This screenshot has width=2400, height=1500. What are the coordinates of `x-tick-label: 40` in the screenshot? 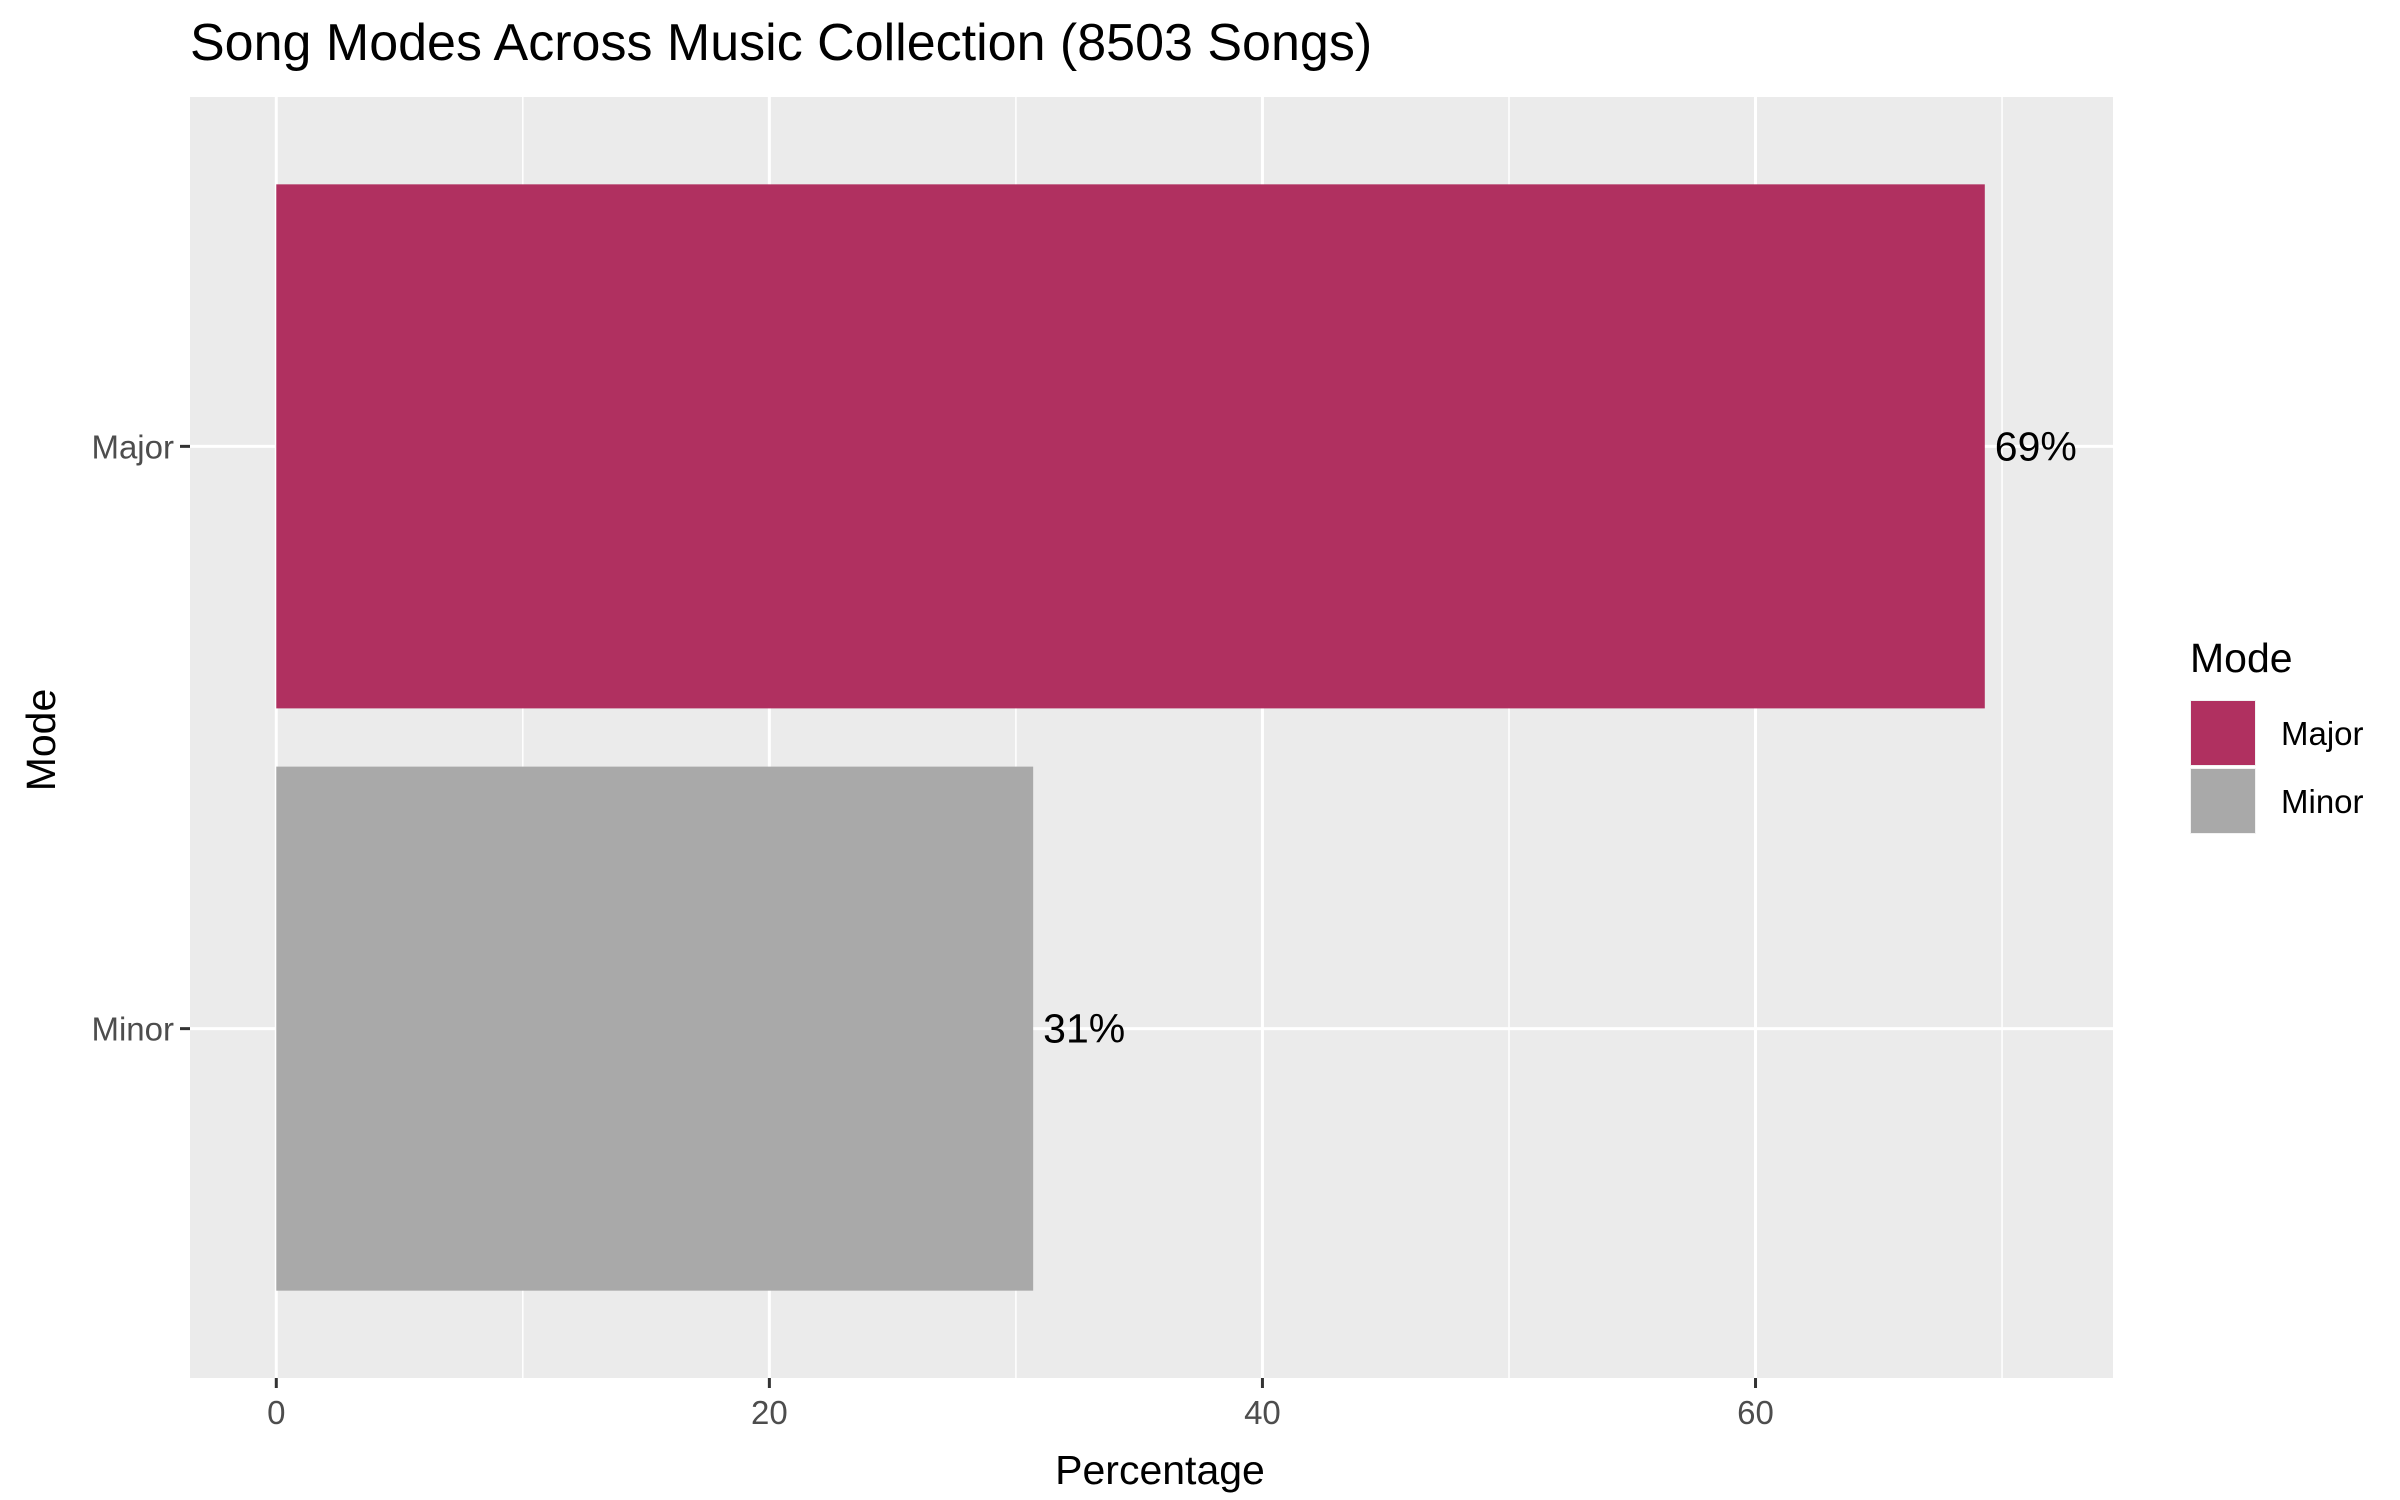 It's located at (1262, 1412).